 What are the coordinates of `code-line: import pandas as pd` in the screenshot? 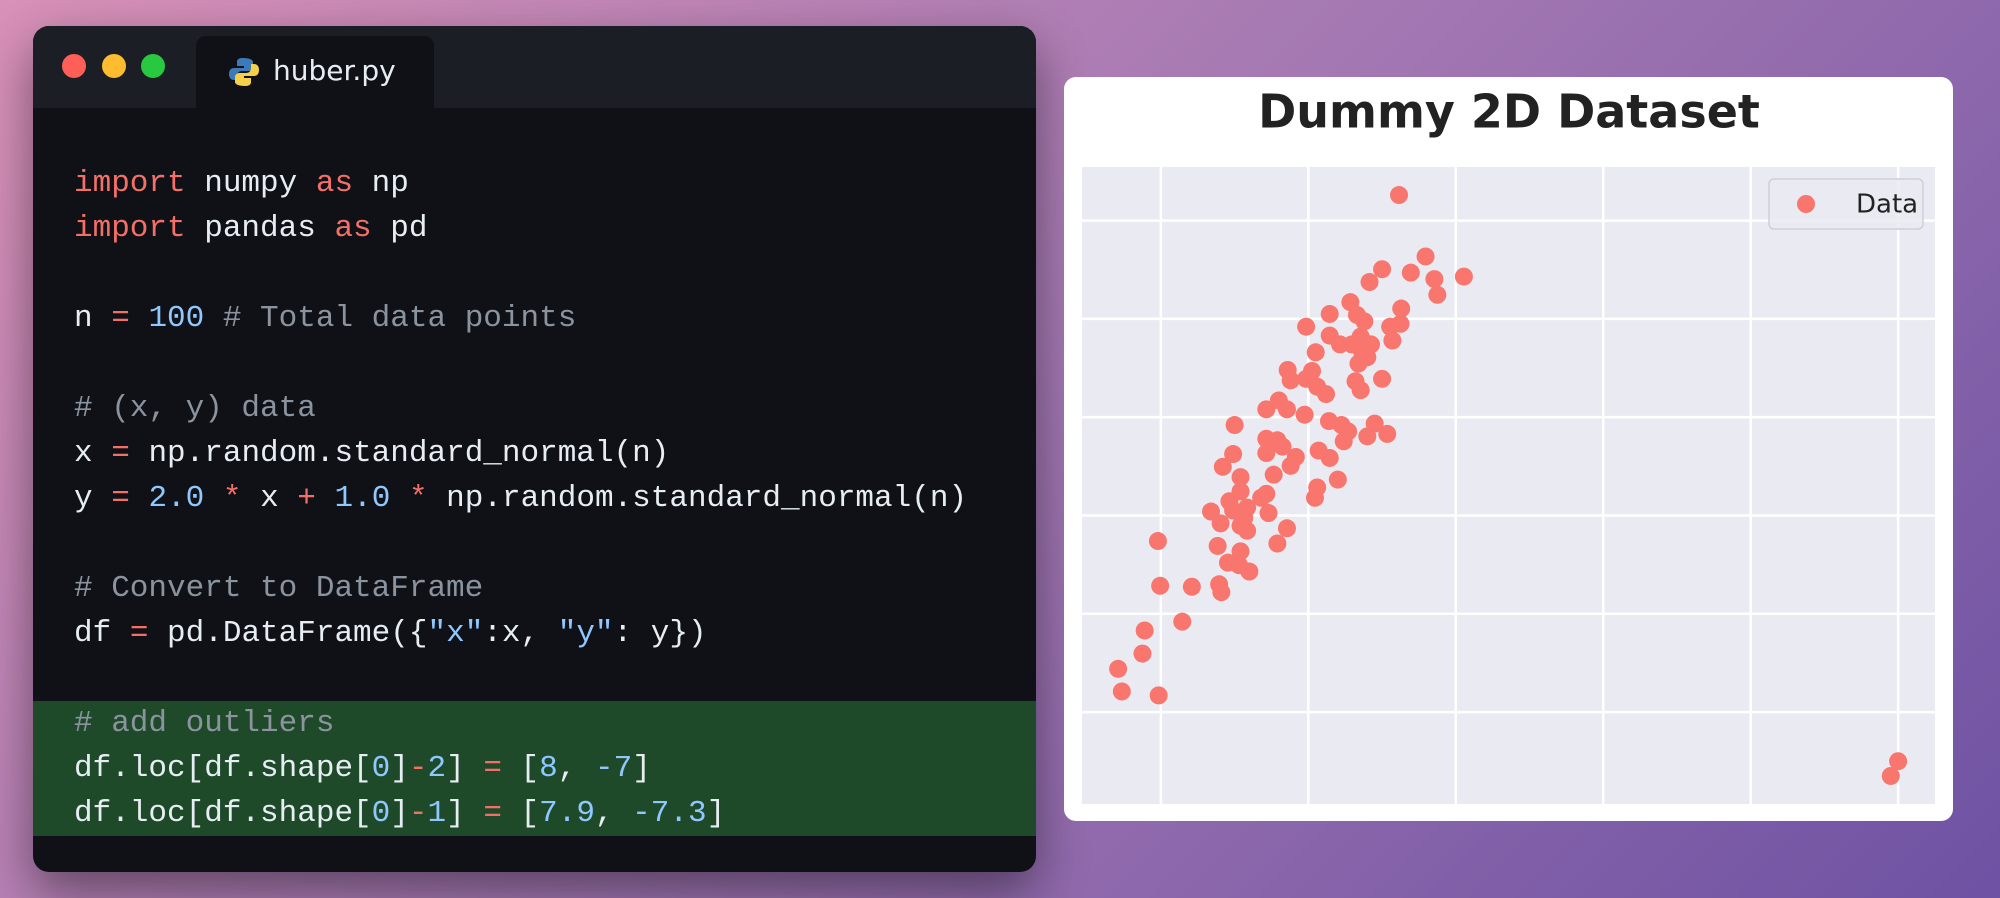 It's located at (250, 228).